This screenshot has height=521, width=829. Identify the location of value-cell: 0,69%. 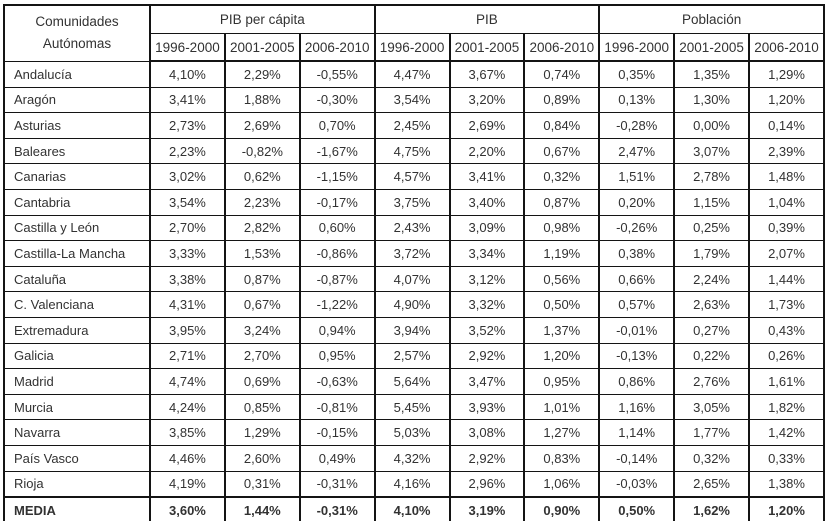
(262, 381).